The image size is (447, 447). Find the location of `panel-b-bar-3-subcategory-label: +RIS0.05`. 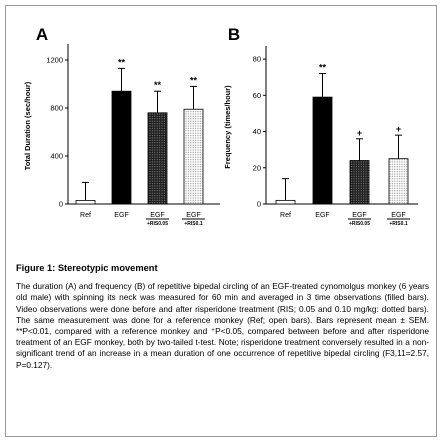

panel-b-bar-3-subcategory-label: +RIS0.05 is located at coordinates (359, 224).